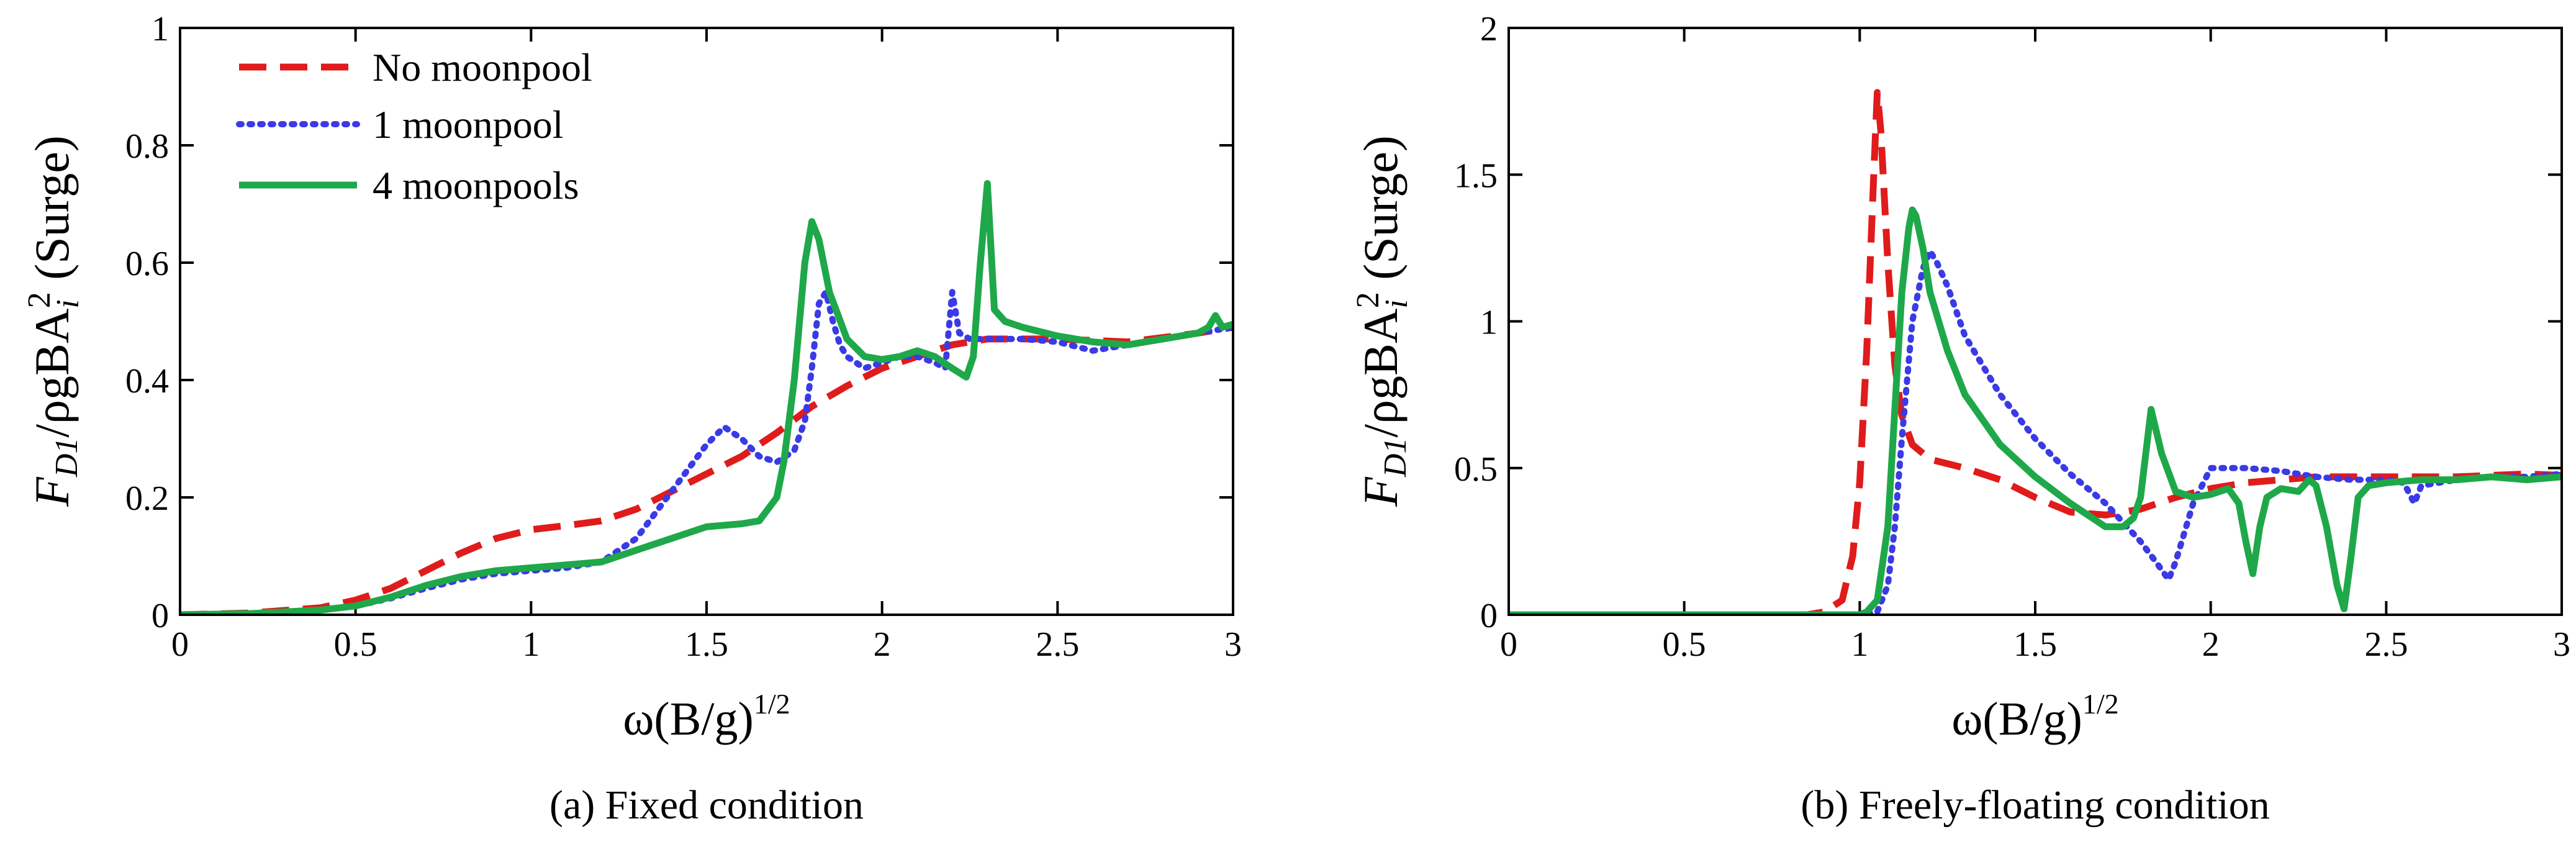 The image size is (2576, 847). Describe the element at coordinates (160, 616) in the screenshot. I see `panel-a-y-tick-label: 0` at that location.